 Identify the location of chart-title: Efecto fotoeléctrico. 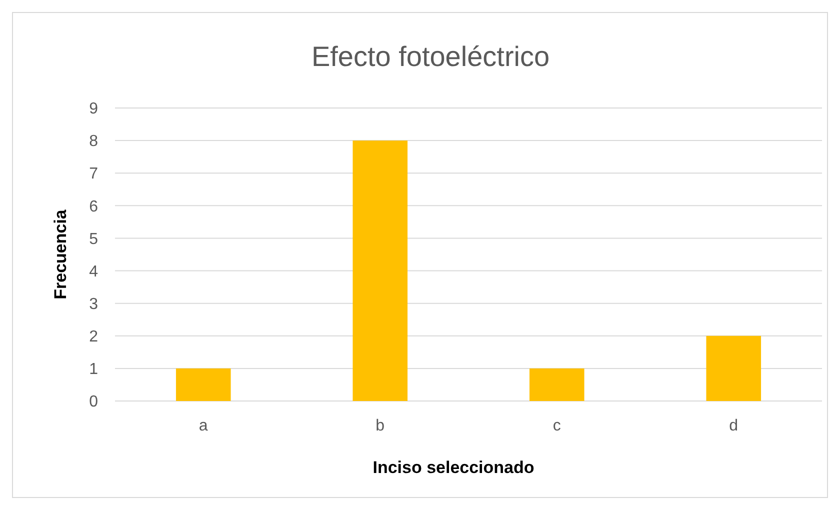
(430, 56).